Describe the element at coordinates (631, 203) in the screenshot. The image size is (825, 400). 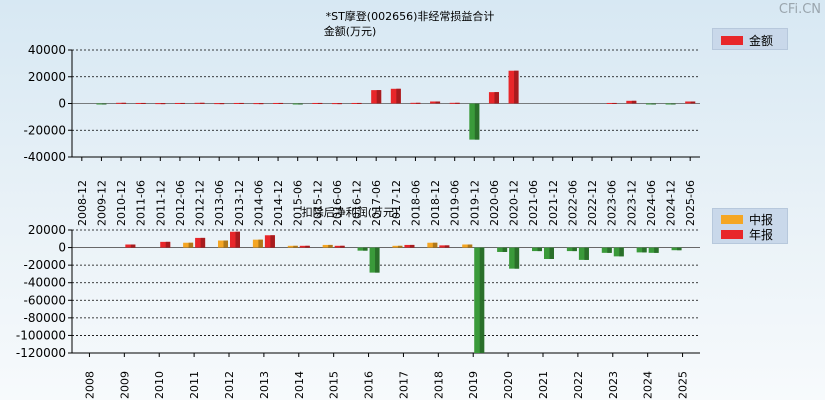
I see `chart1-xtick-label: 2023-12` at that location.